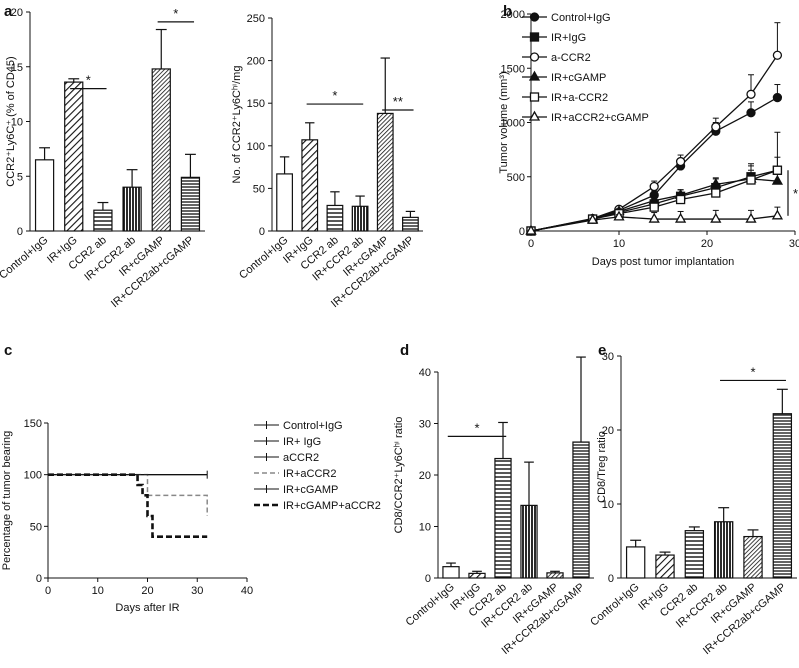  Describe the element at coordinates (8, 11) in the screenshot. I see `panel-letter-a: a` at that location.